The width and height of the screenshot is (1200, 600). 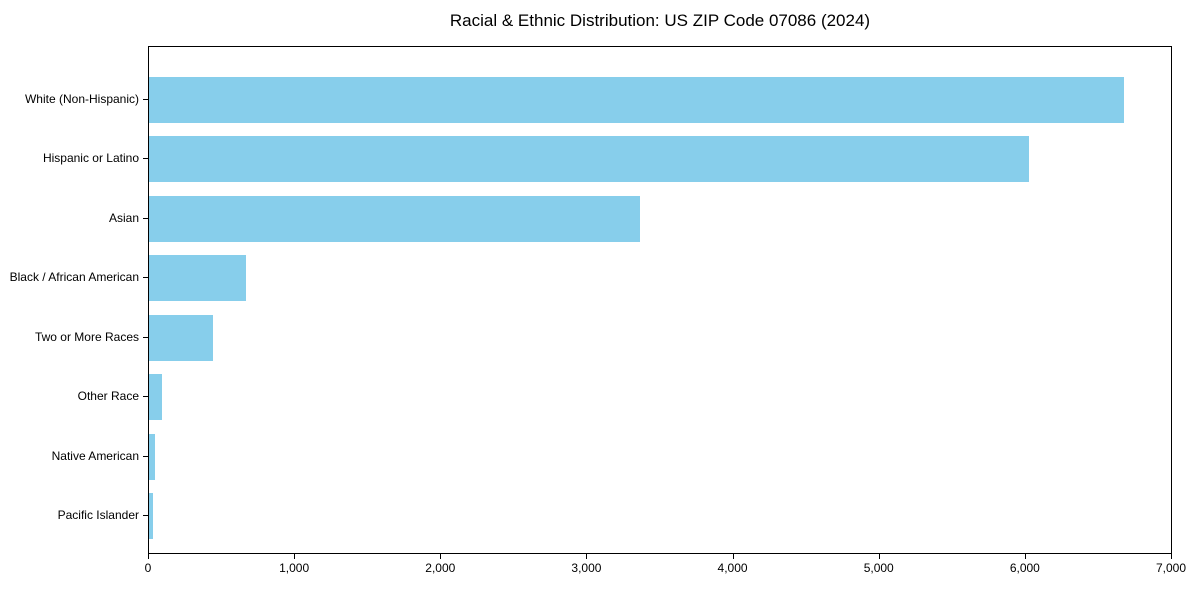 I want to click on x-tick-label: 2,000, so click(x=440, y=568).